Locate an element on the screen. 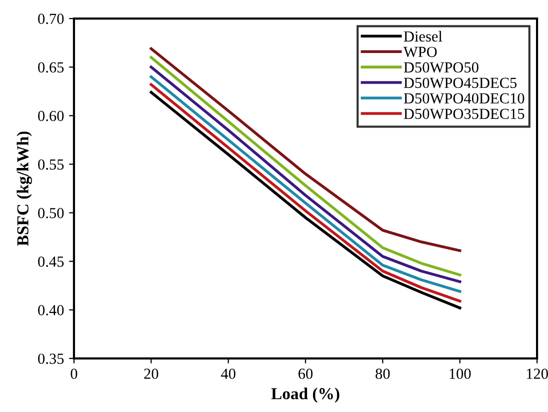 Image resolution: width=548 pixels, height=412 pixels. legend-label: D50WPO40DEC10 is located at coordinates (464, 98).